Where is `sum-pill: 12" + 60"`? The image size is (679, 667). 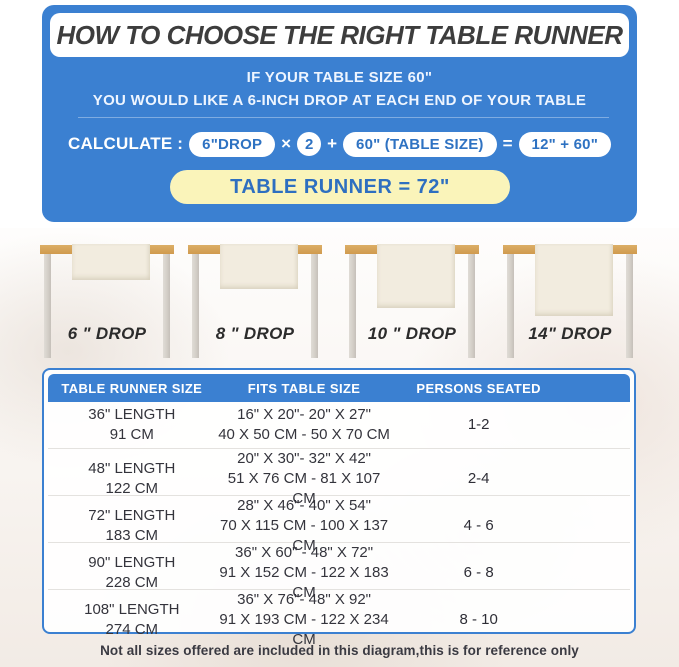
sum-pill: 12" + 60" is located at coordinates (565, 144).